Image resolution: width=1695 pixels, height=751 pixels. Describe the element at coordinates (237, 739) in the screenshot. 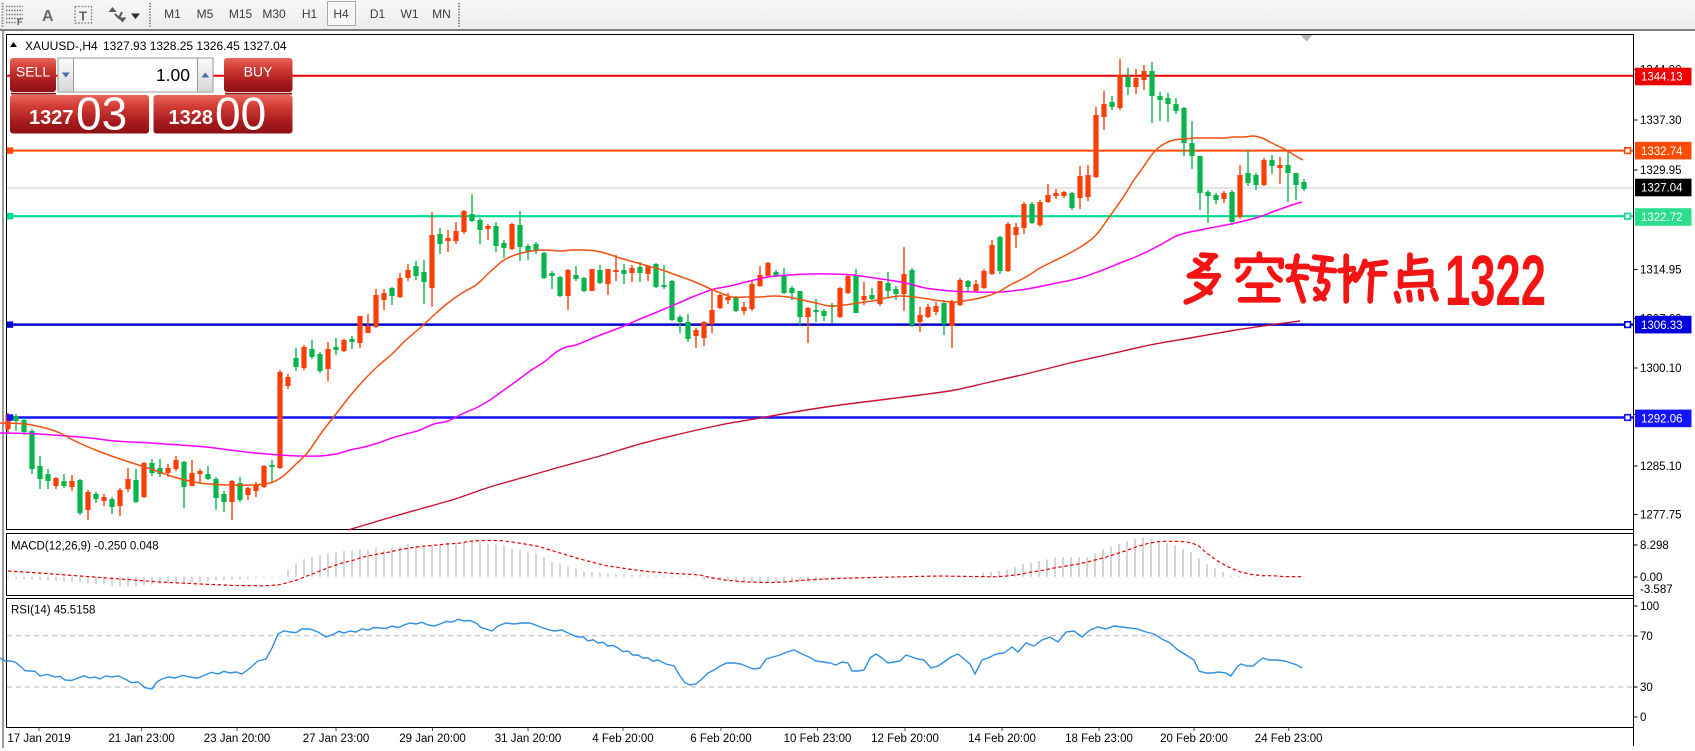

I see `svg-text: 23 Jan 20:00` at that location.